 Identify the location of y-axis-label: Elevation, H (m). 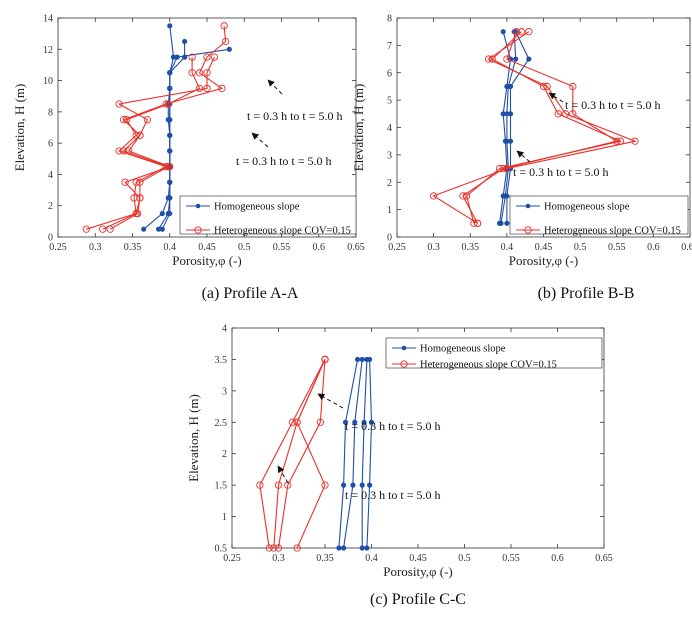
(358, 128).